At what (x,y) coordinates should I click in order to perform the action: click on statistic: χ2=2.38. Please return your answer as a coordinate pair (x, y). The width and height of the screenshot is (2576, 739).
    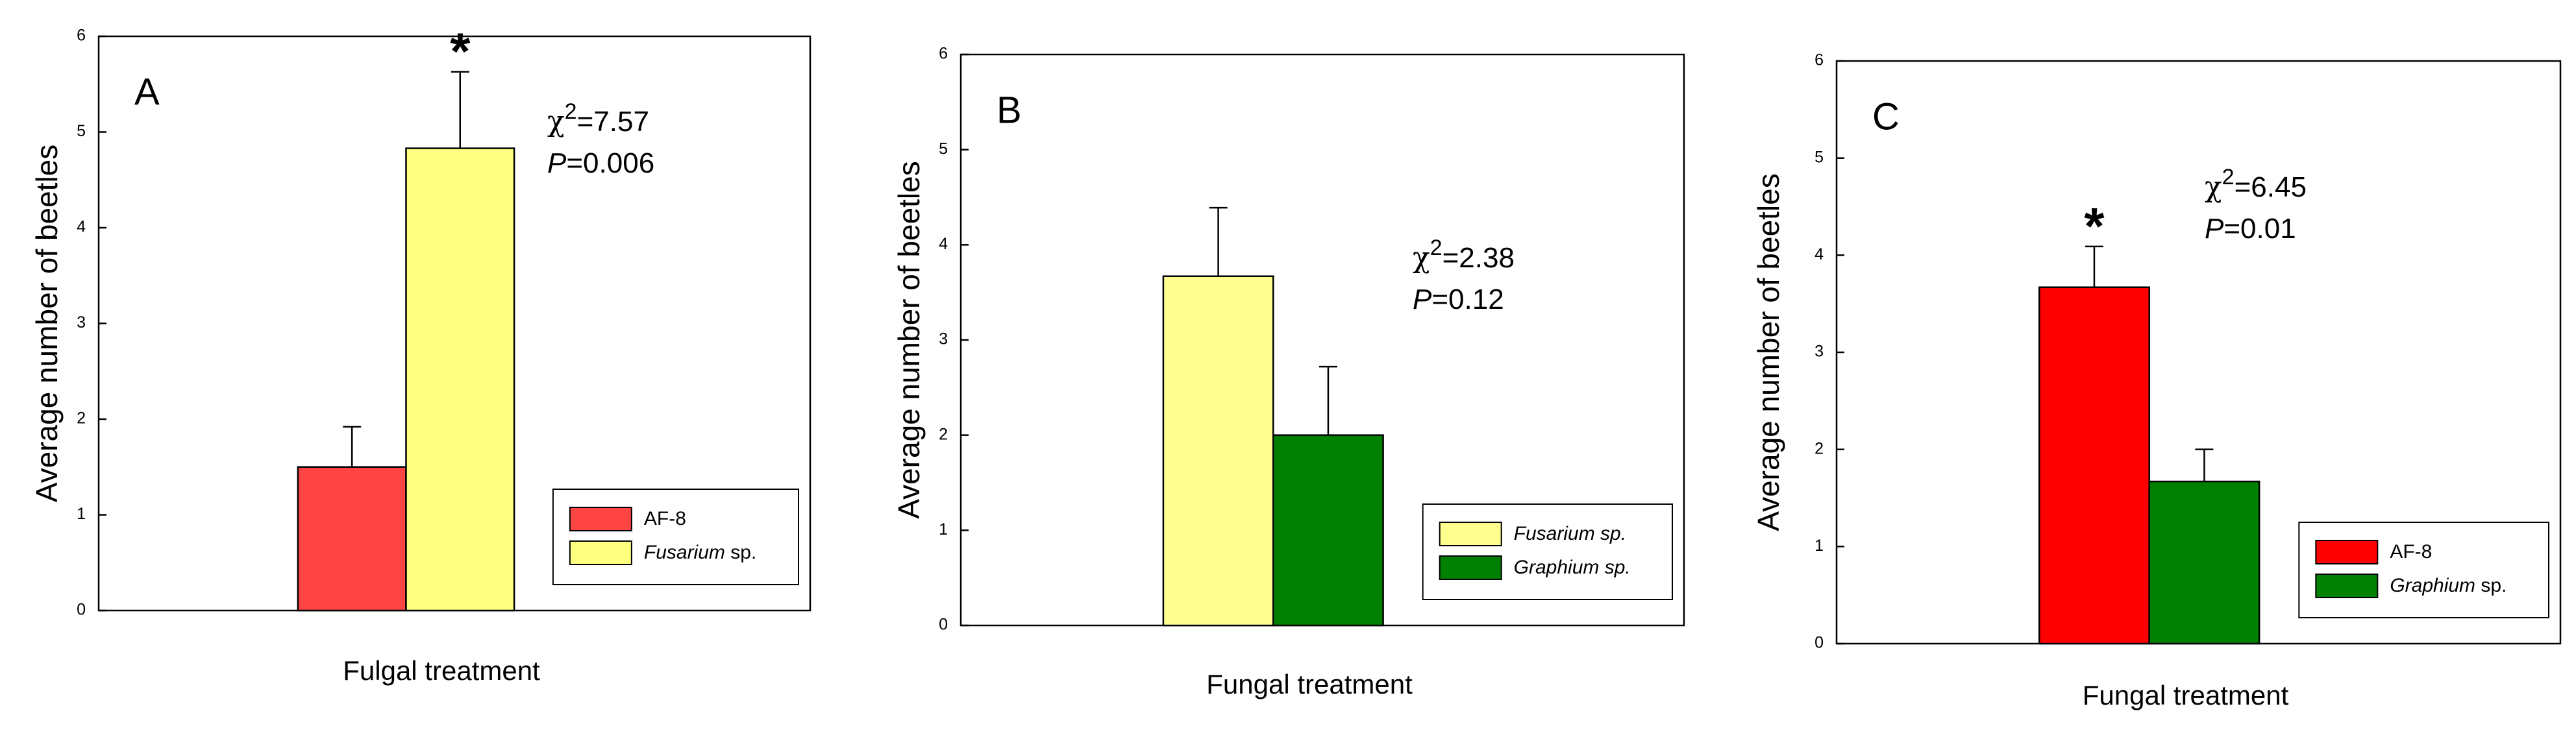
    Looking at the image, I should click on (1464, 255).